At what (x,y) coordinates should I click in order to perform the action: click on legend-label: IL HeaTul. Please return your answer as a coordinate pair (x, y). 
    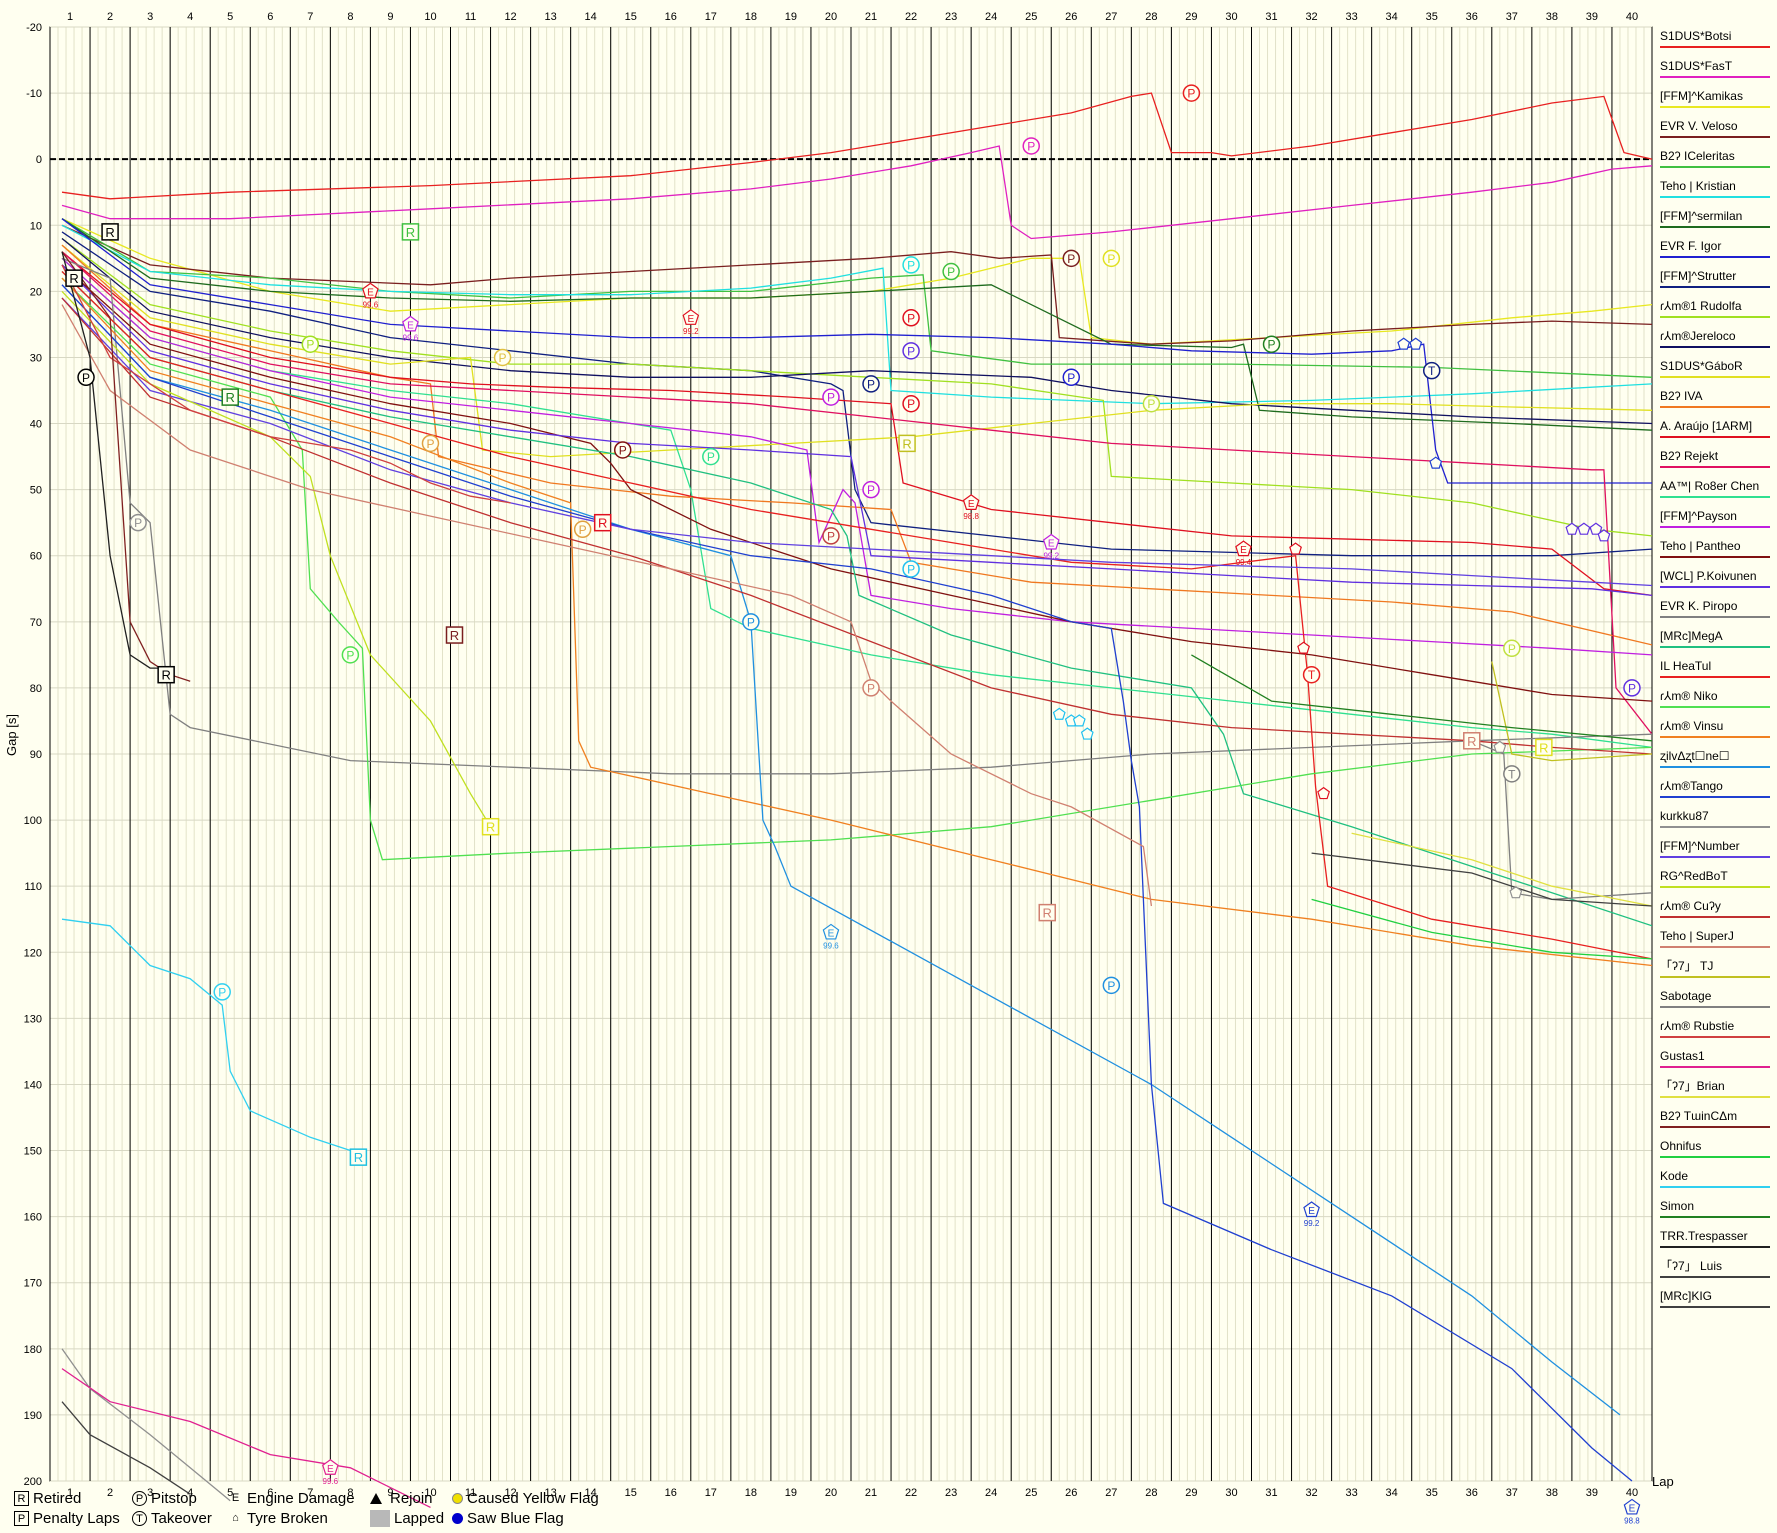
    Looking at the image, I should click on (1685, 666).